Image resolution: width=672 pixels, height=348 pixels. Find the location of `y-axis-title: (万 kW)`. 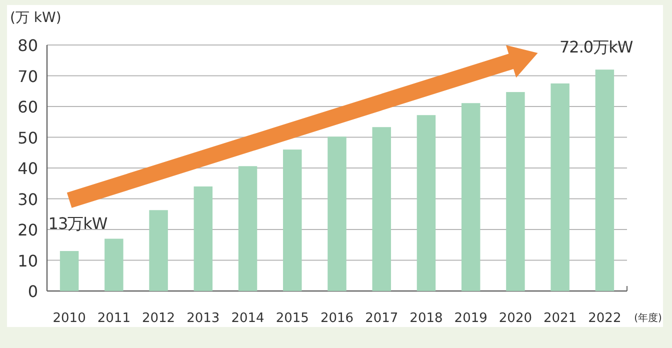

y-axis-title: (万 kW) is located at coordinates (36, 18).